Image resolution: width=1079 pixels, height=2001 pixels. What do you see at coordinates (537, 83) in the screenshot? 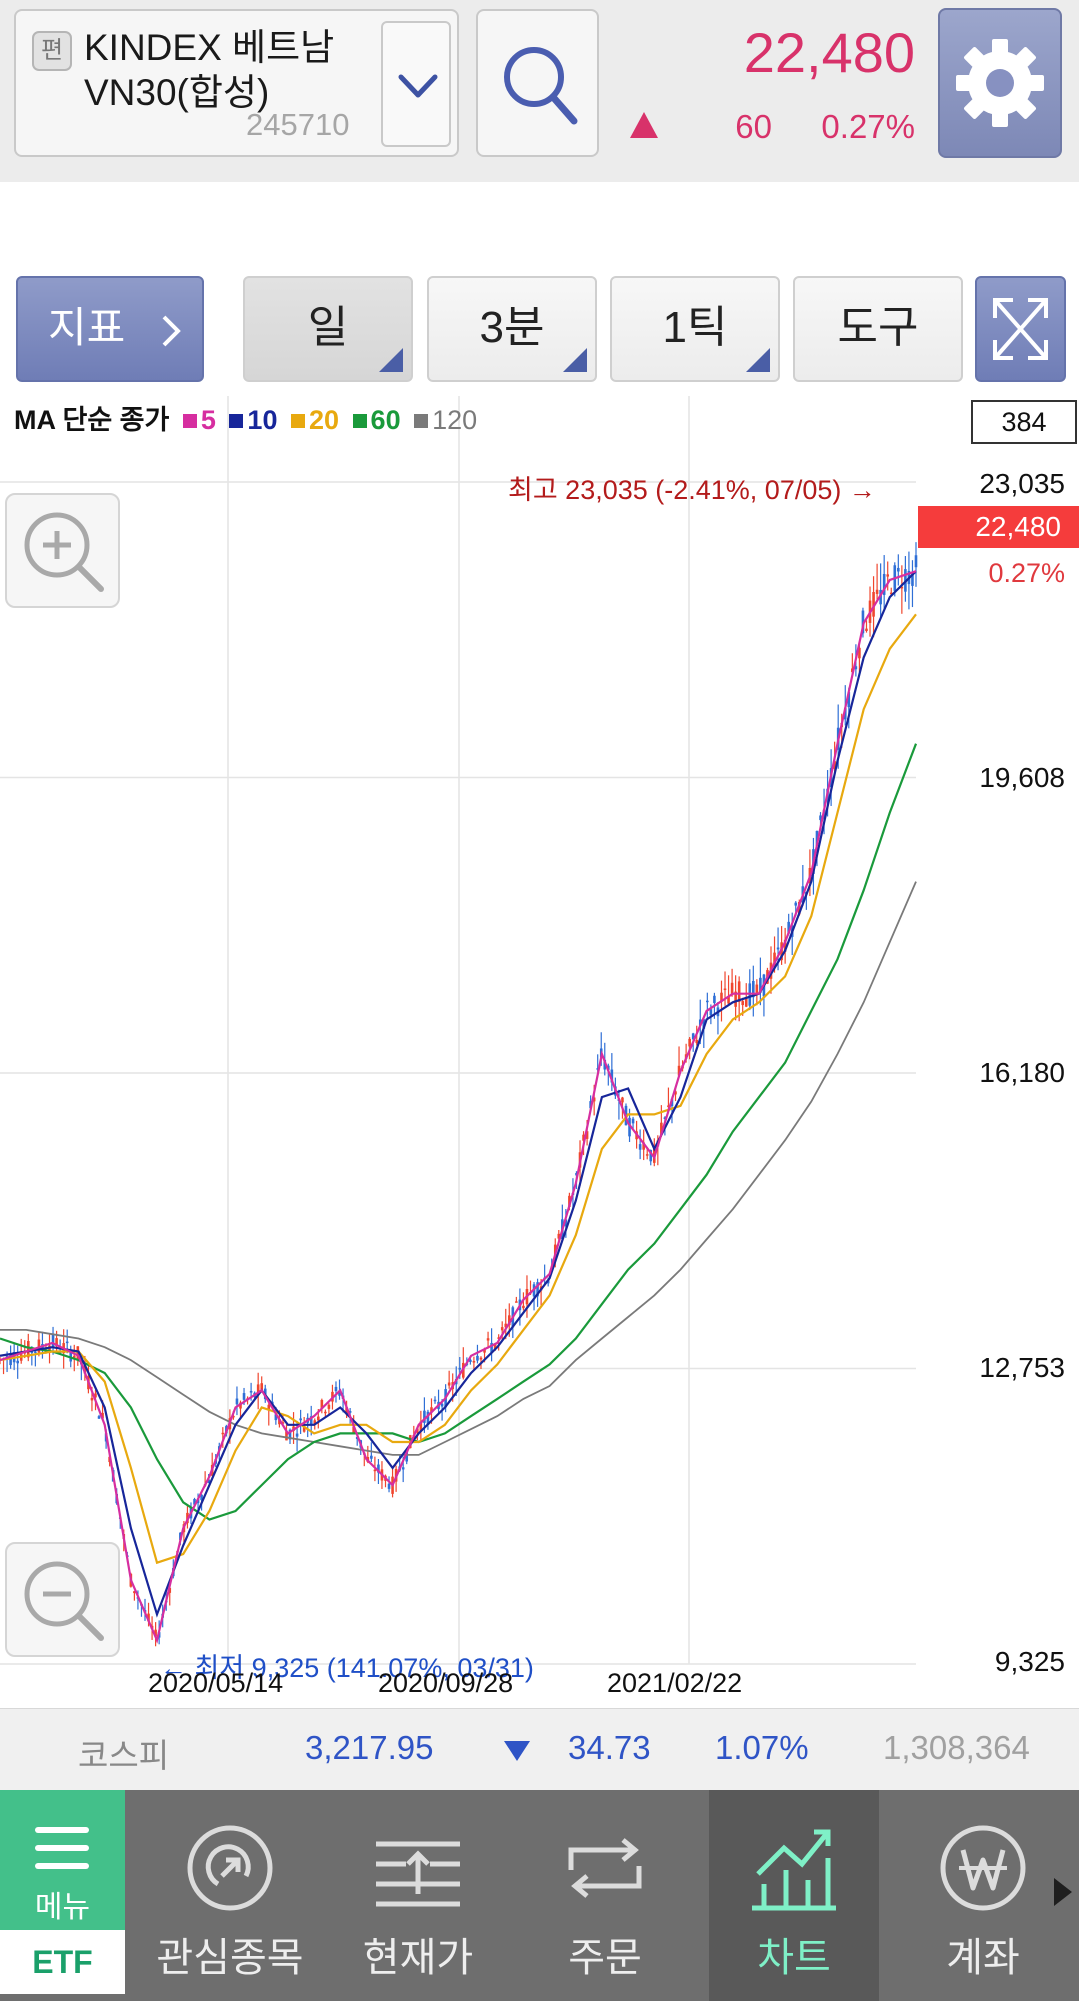
I see `search-button` at bounding box center [537, 83].